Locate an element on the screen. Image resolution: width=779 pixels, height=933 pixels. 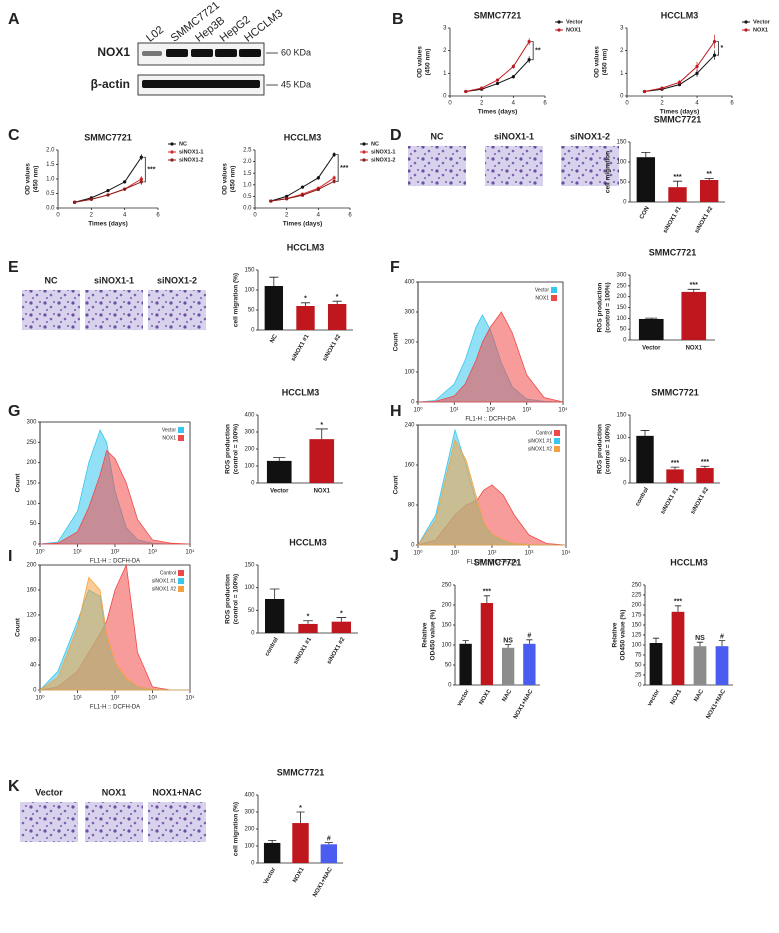
x-tick-label: siNOX1 #2 is located at coordinates (704, 219).